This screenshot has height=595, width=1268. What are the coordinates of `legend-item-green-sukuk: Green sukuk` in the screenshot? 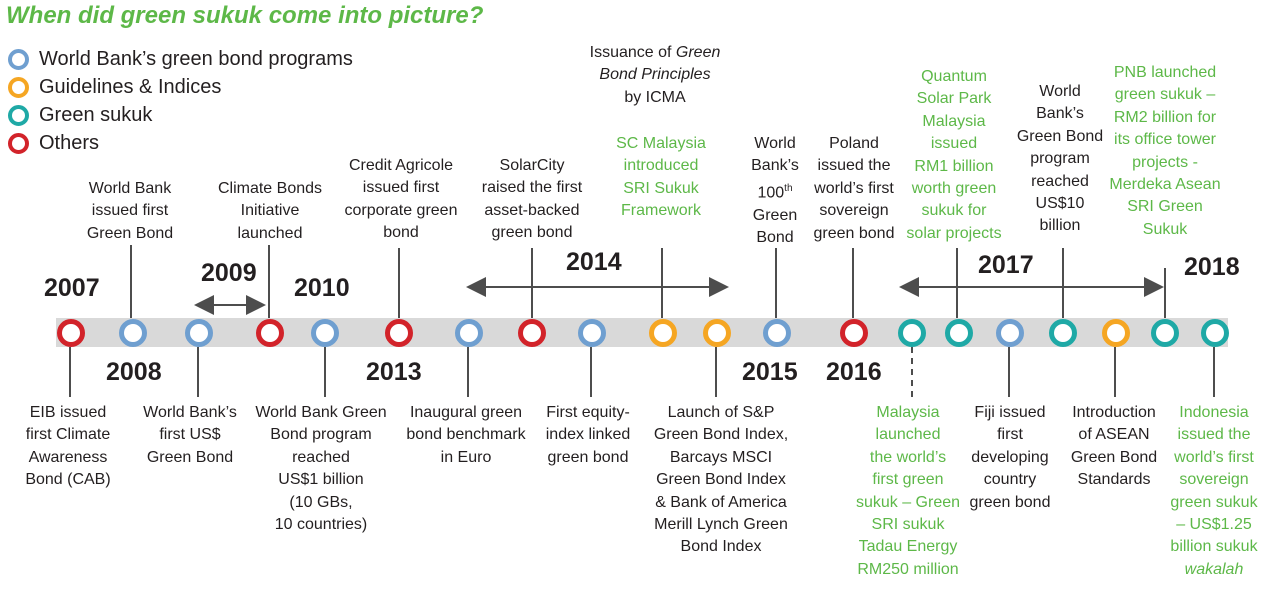 It's located at (80, 115).